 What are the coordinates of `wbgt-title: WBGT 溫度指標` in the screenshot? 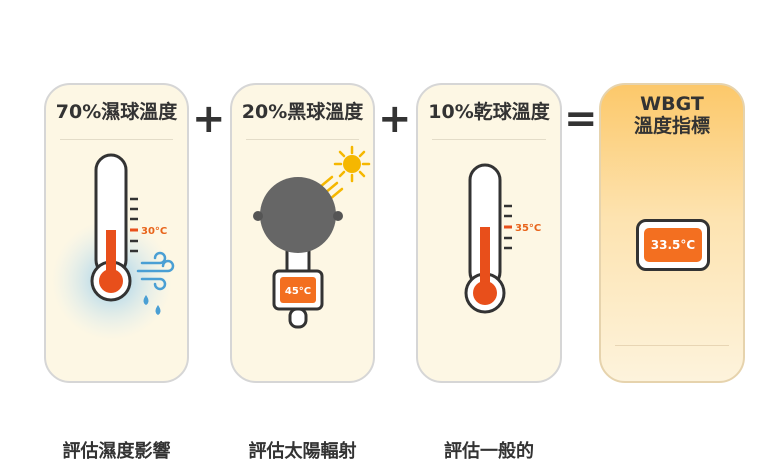 It's located at (672, 115).